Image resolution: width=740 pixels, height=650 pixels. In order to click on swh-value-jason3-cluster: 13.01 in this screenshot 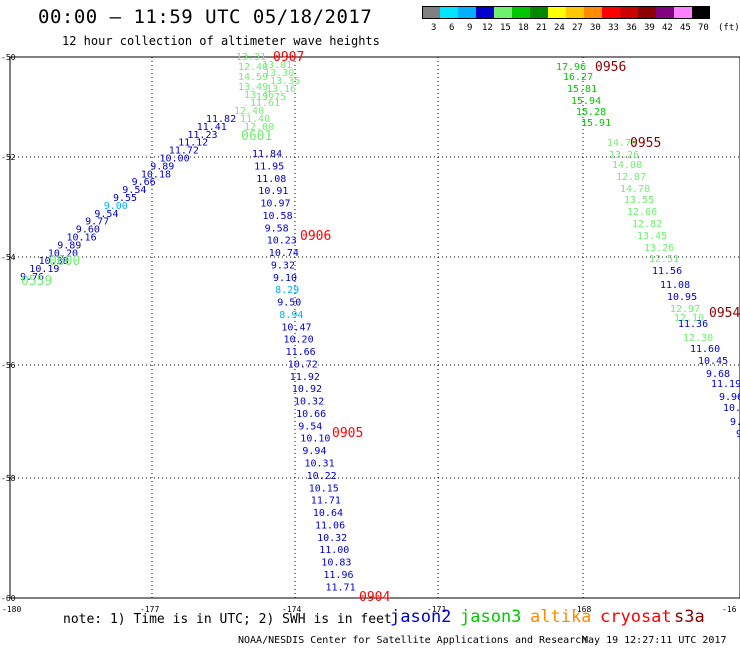, I will do `click(277, 65)`.